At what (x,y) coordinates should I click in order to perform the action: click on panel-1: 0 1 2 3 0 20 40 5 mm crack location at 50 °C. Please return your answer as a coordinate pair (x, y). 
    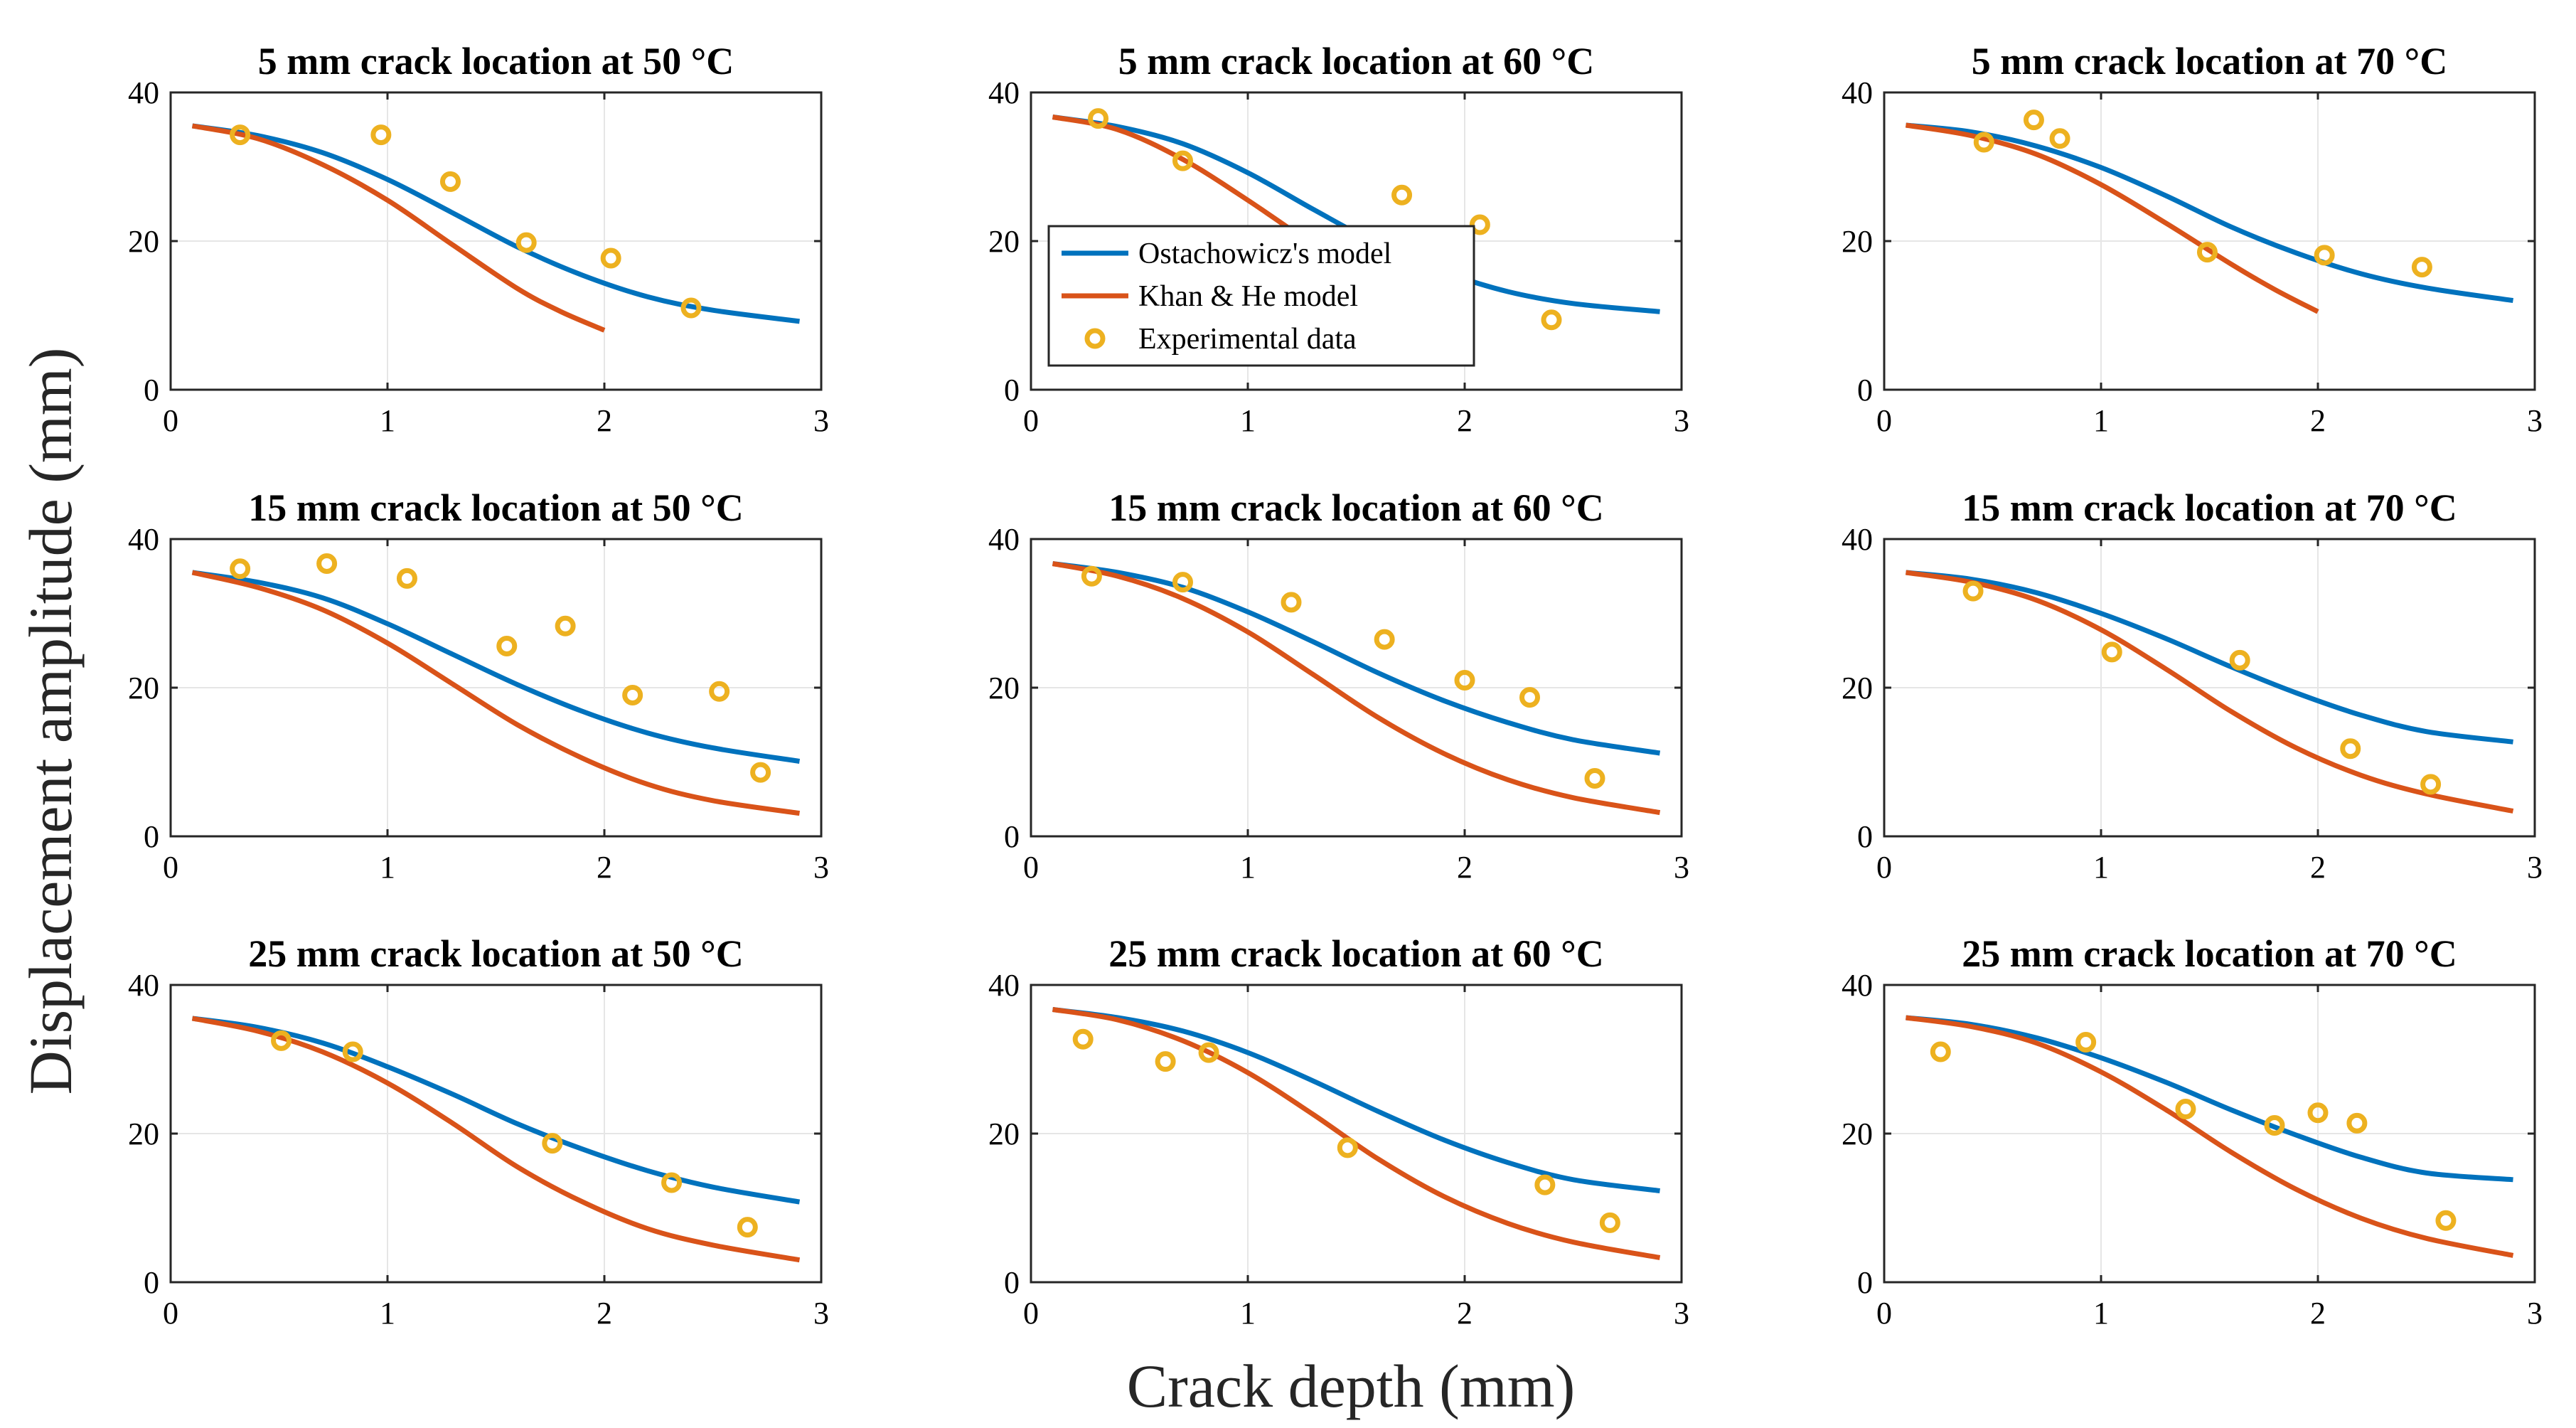
    Looking at the image, I should click on (478, 239).